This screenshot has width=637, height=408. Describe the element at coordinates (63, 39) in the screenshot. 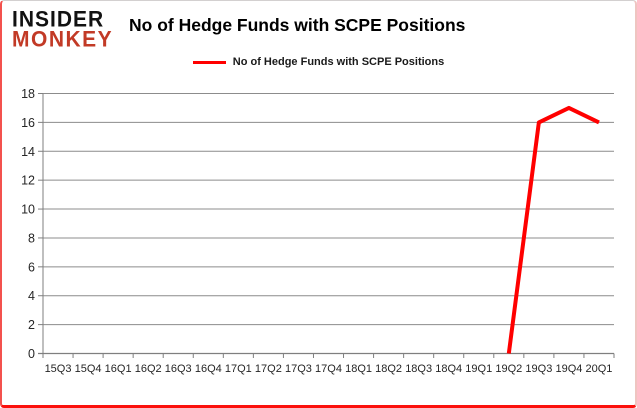

I see `logo-monkey-text: MONKEY` at that location.